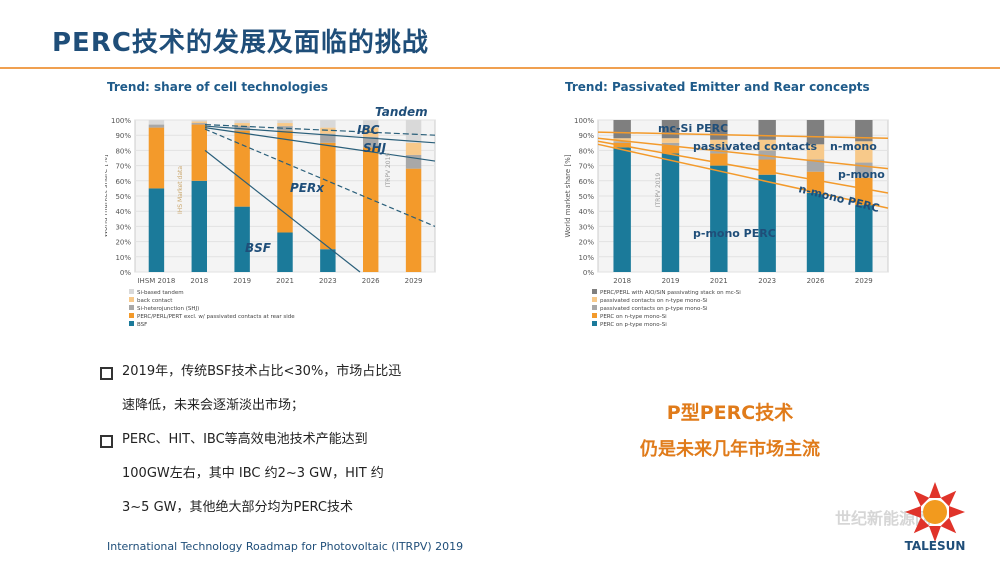  I want to click on bullet-line: 2019年，传统BSF技术占比<30%，市场占比迅, so click(262, 371).